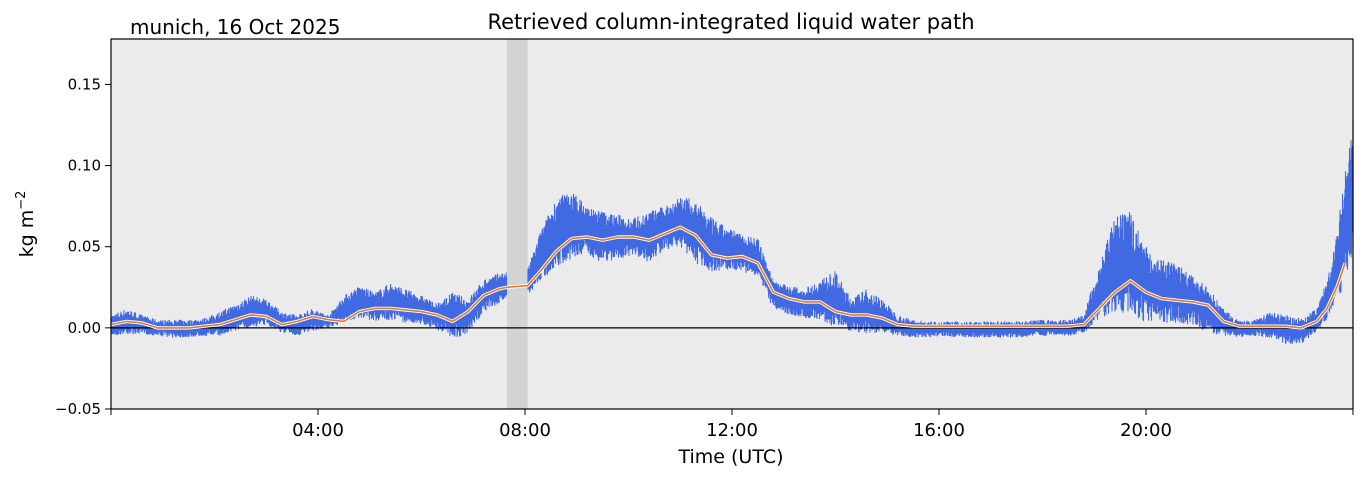 The image size is (1363, 478). What do you see at coordinates (27, 234) in the screenshot?
I see `y-axis-title-base: kg m` at bounding box center [27, 234].